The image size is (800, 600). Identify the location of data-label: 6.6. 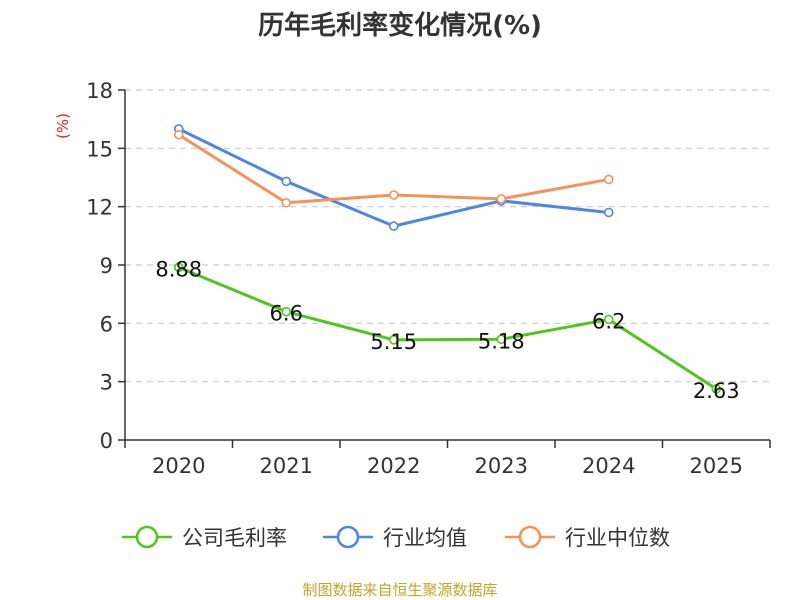
(286, 314).